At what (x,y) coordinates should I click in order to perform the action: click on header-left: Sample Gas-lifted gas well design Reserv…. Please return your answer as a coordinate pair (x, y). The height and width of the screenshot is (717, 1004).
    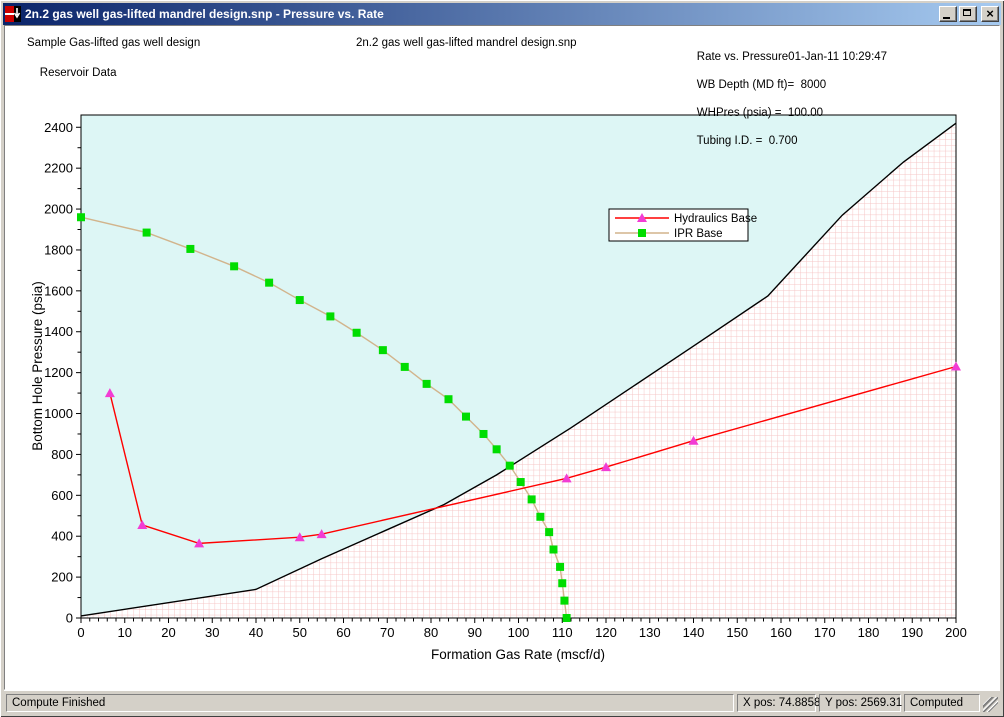
    Looking at the image, I should click on (113, 58).